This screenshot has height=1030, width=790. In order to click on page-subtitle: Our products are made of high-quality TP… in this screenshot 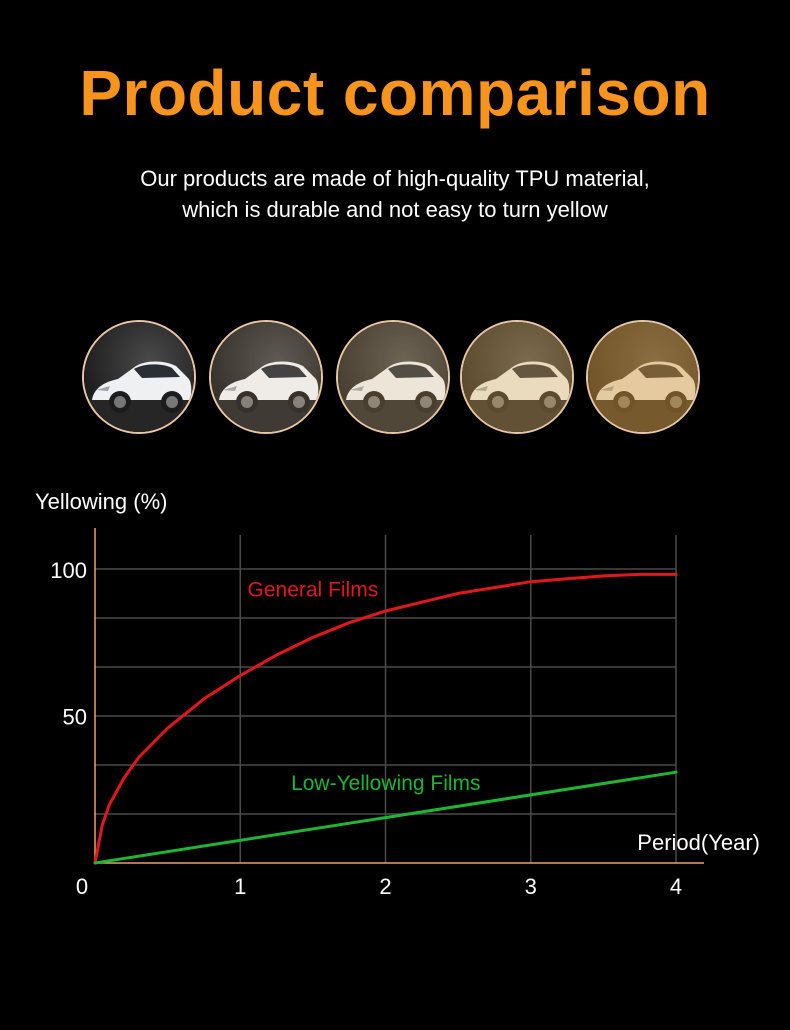, I will do `click(395, 194)`.